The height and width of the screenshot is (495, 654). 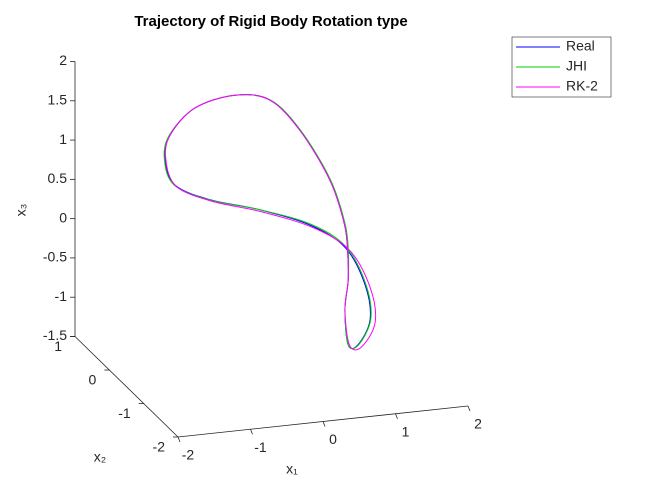 What do you see at coordinates (126, 387) in the screenshot?
I see `y-axis` at bounding box center [126, 387].